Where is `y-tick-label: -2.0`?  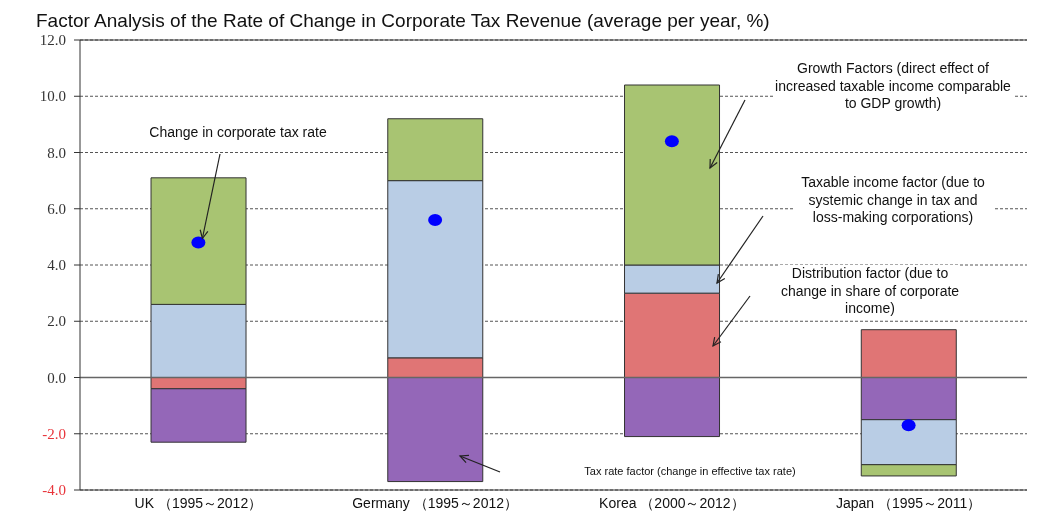
y-tick-label: -2.0 is located at coordinates (54, 433).